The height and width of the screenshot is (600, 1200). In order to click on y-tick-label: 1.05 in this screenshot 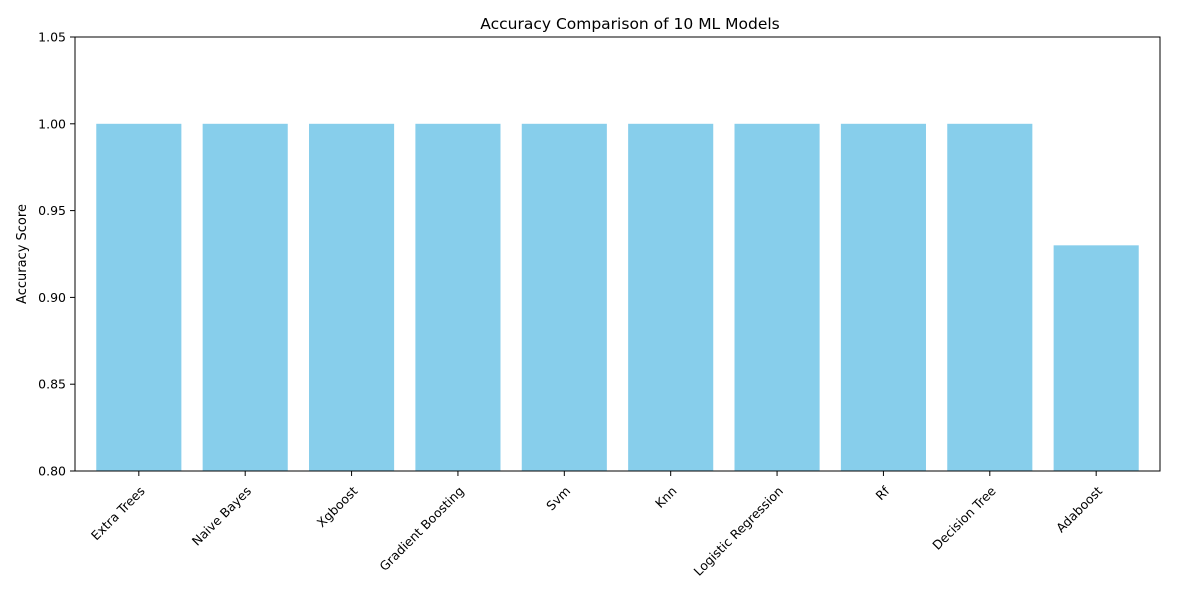, I will do `click(52, 37)`.